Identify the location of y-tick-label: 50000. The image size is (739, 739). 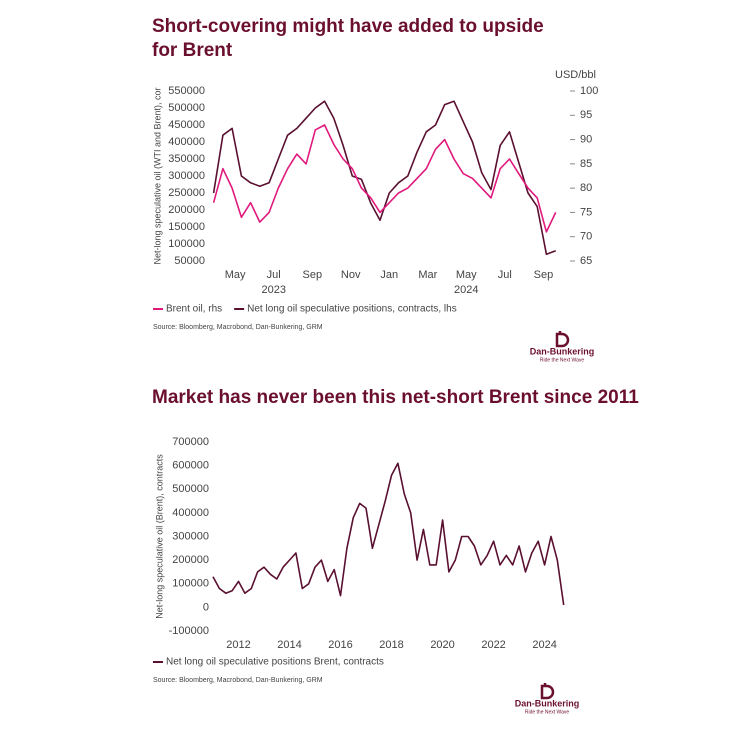
(189, 261).